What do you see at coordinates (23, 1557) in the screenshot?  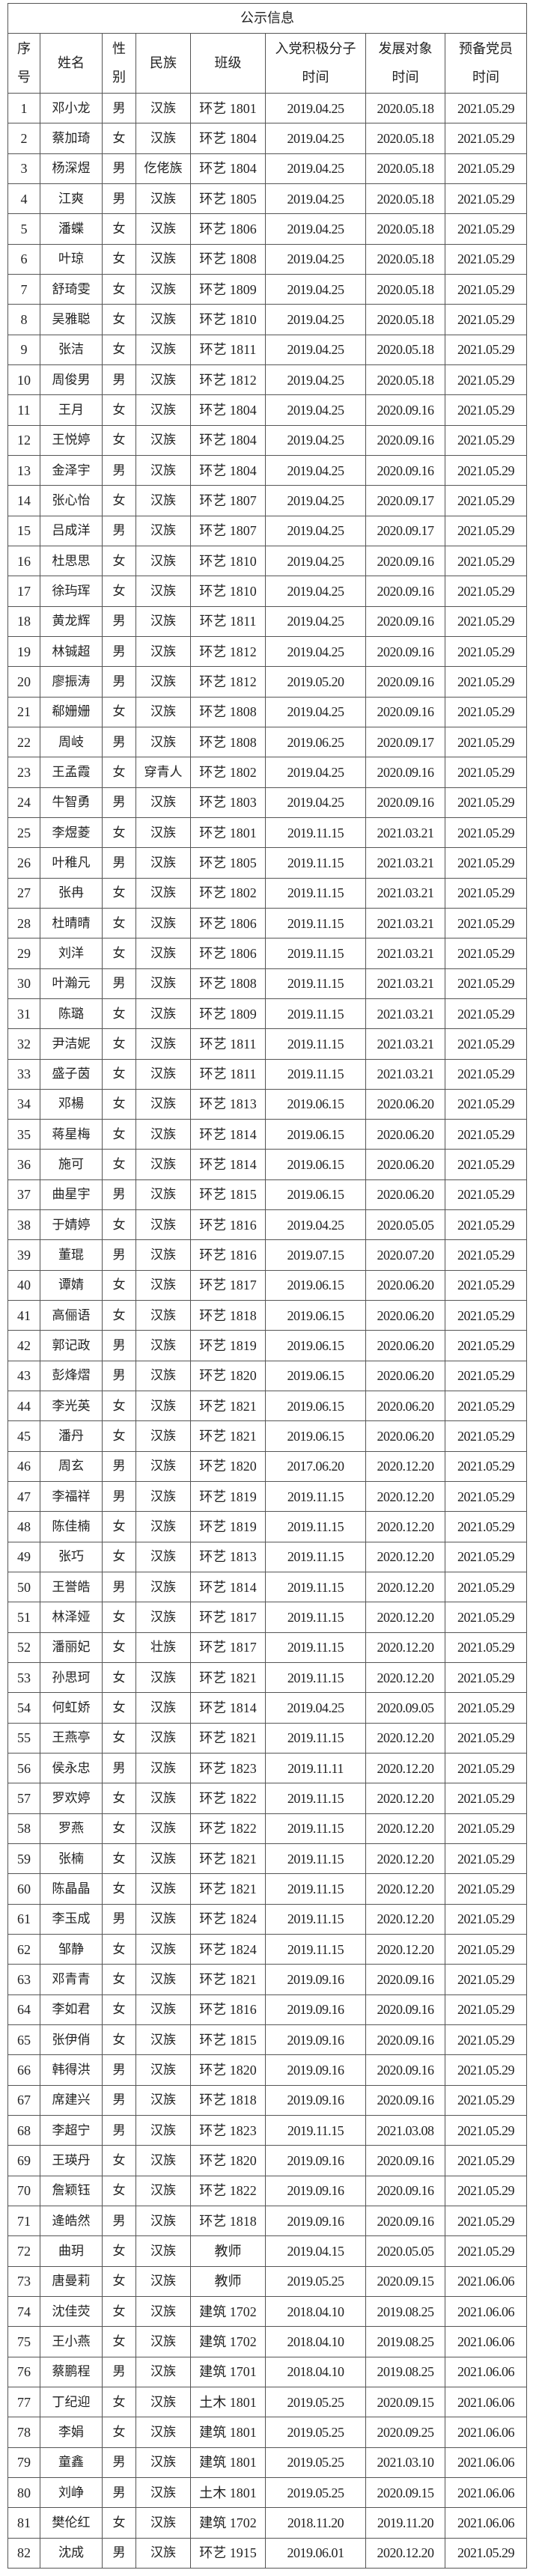 I see `index-cell: 49` at bounding box center [23, 1557].